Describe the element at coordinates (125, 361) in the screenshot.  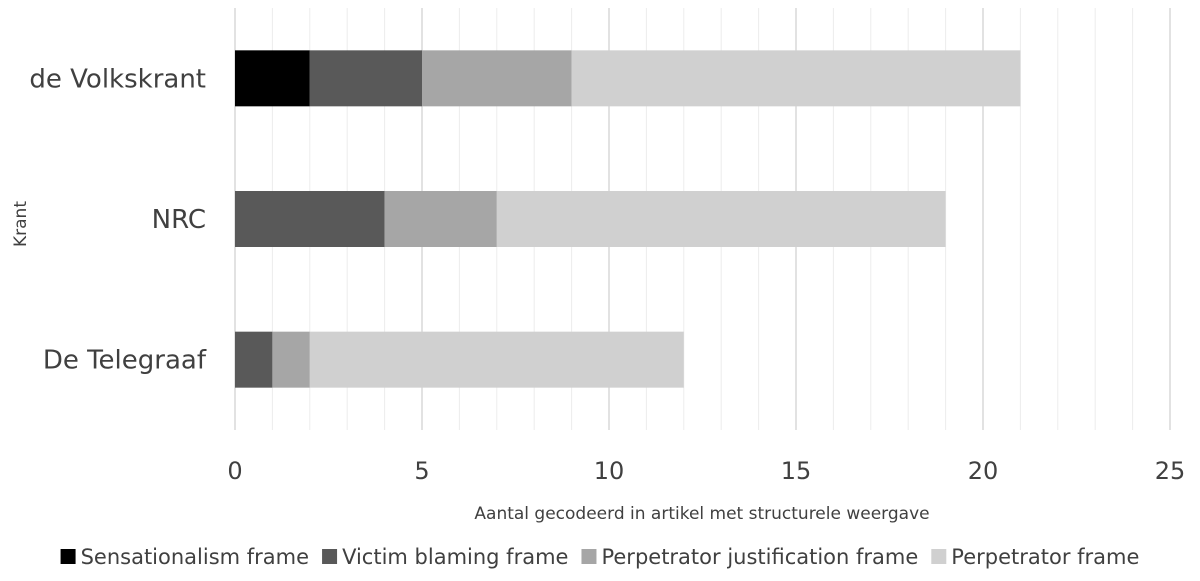
I see `category-label: De Telegraaf` at that location.